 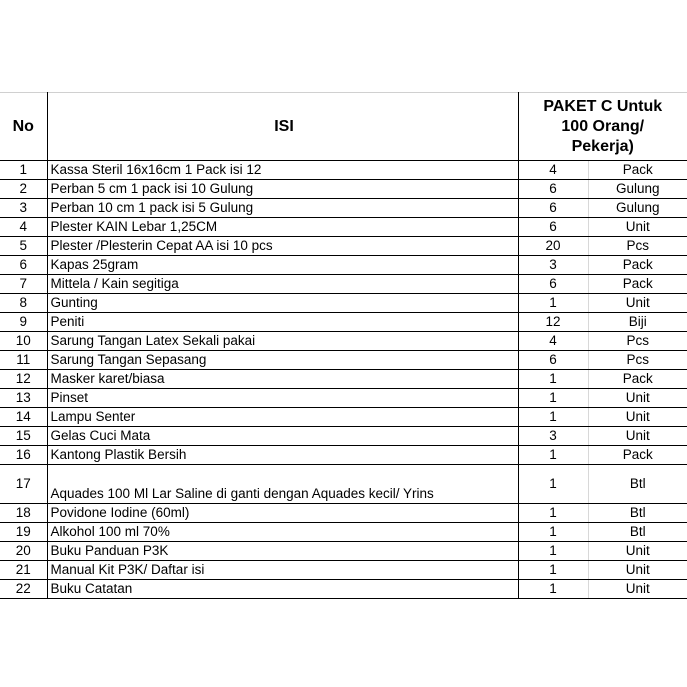 I want to click on cell-no: 7, so click(x=24, y=284).